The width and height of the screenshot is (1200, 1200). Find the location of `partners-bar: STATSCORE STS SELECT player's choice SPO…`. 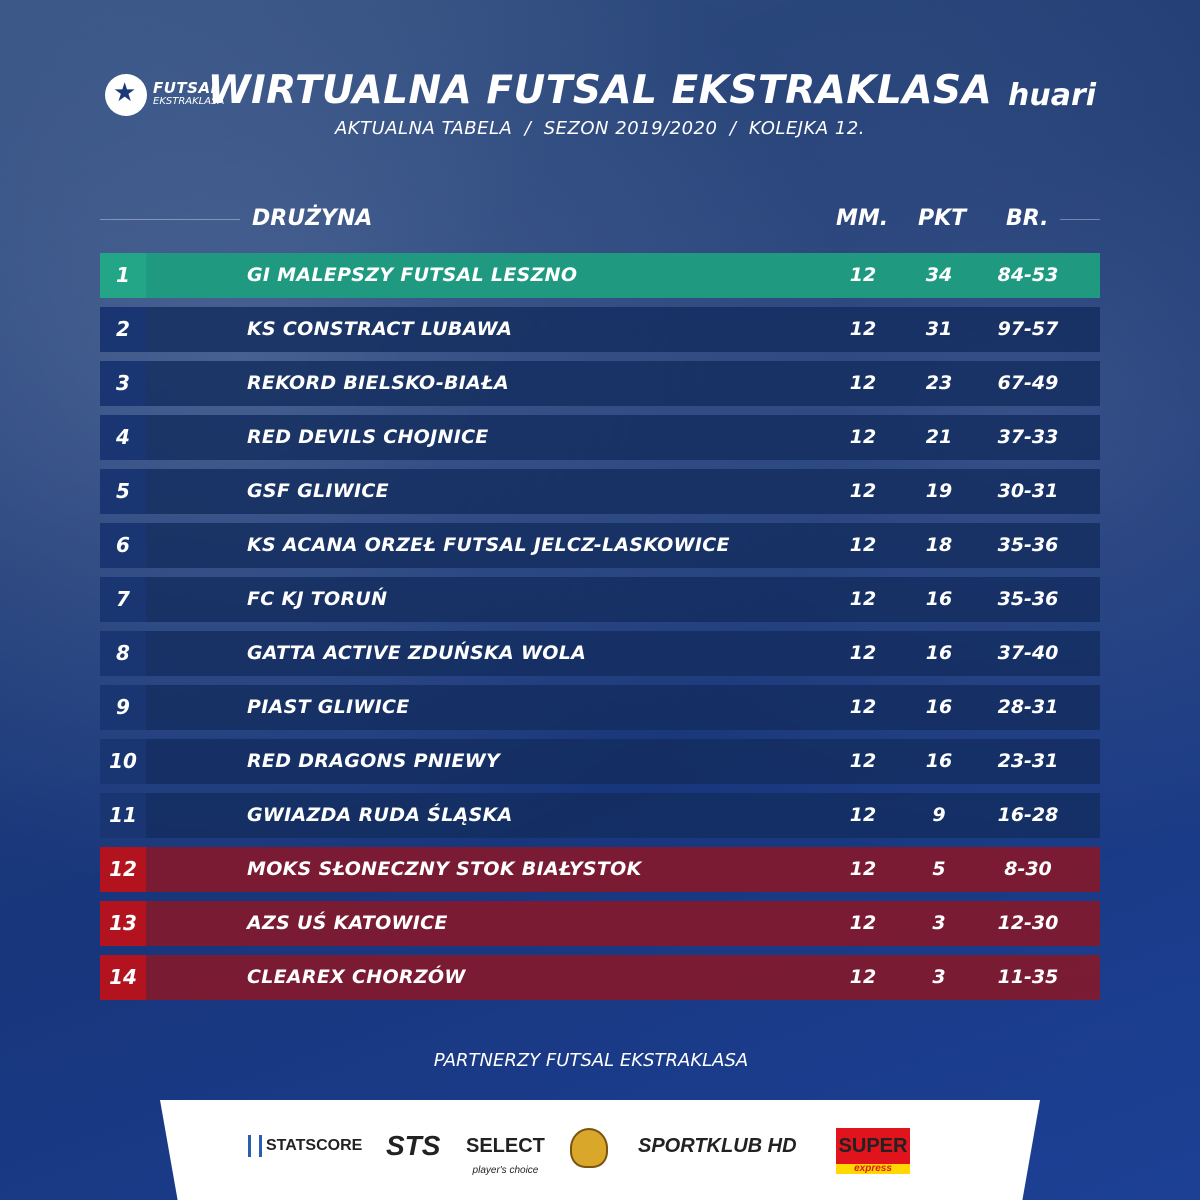

partners-bar: STATSCORE STS SELECT player's choice SPO… is located at coordinates (600, 1150).